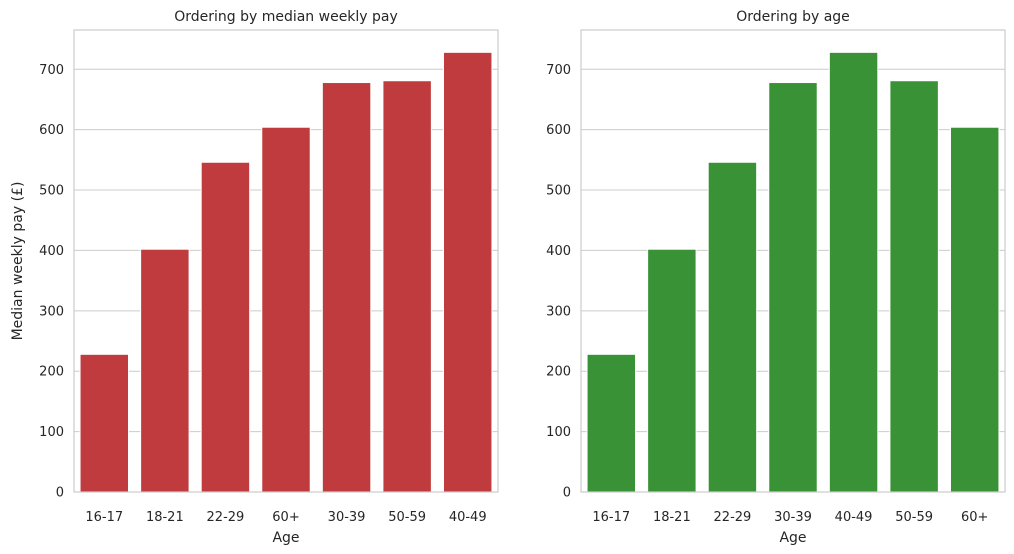 The height and width of the screenshot is (554, 1014). Describe the element at coordinates (286, 17) in the screenshot. I see `chart-title: Ordering by median weekly pay` at that location.